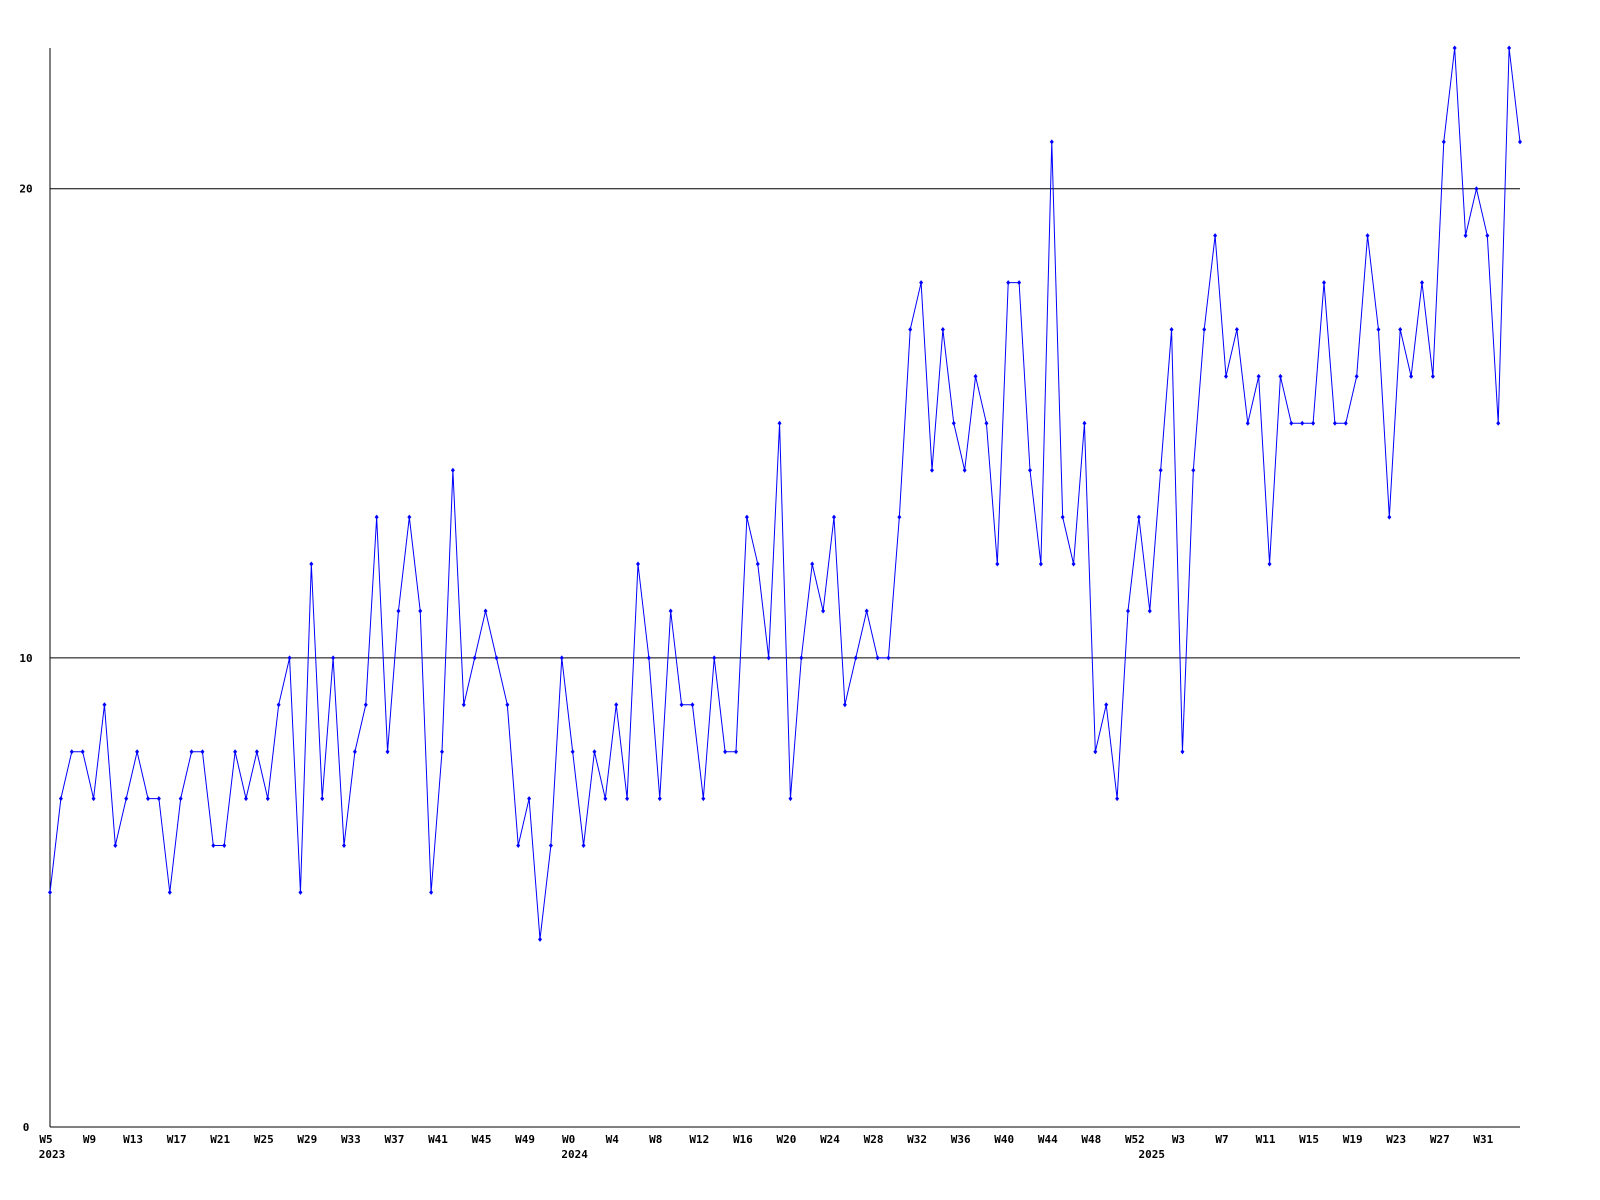 This screenshot has height=1200, width=1600. I want to click on x-tick-label: W49, so click(525, 1139).